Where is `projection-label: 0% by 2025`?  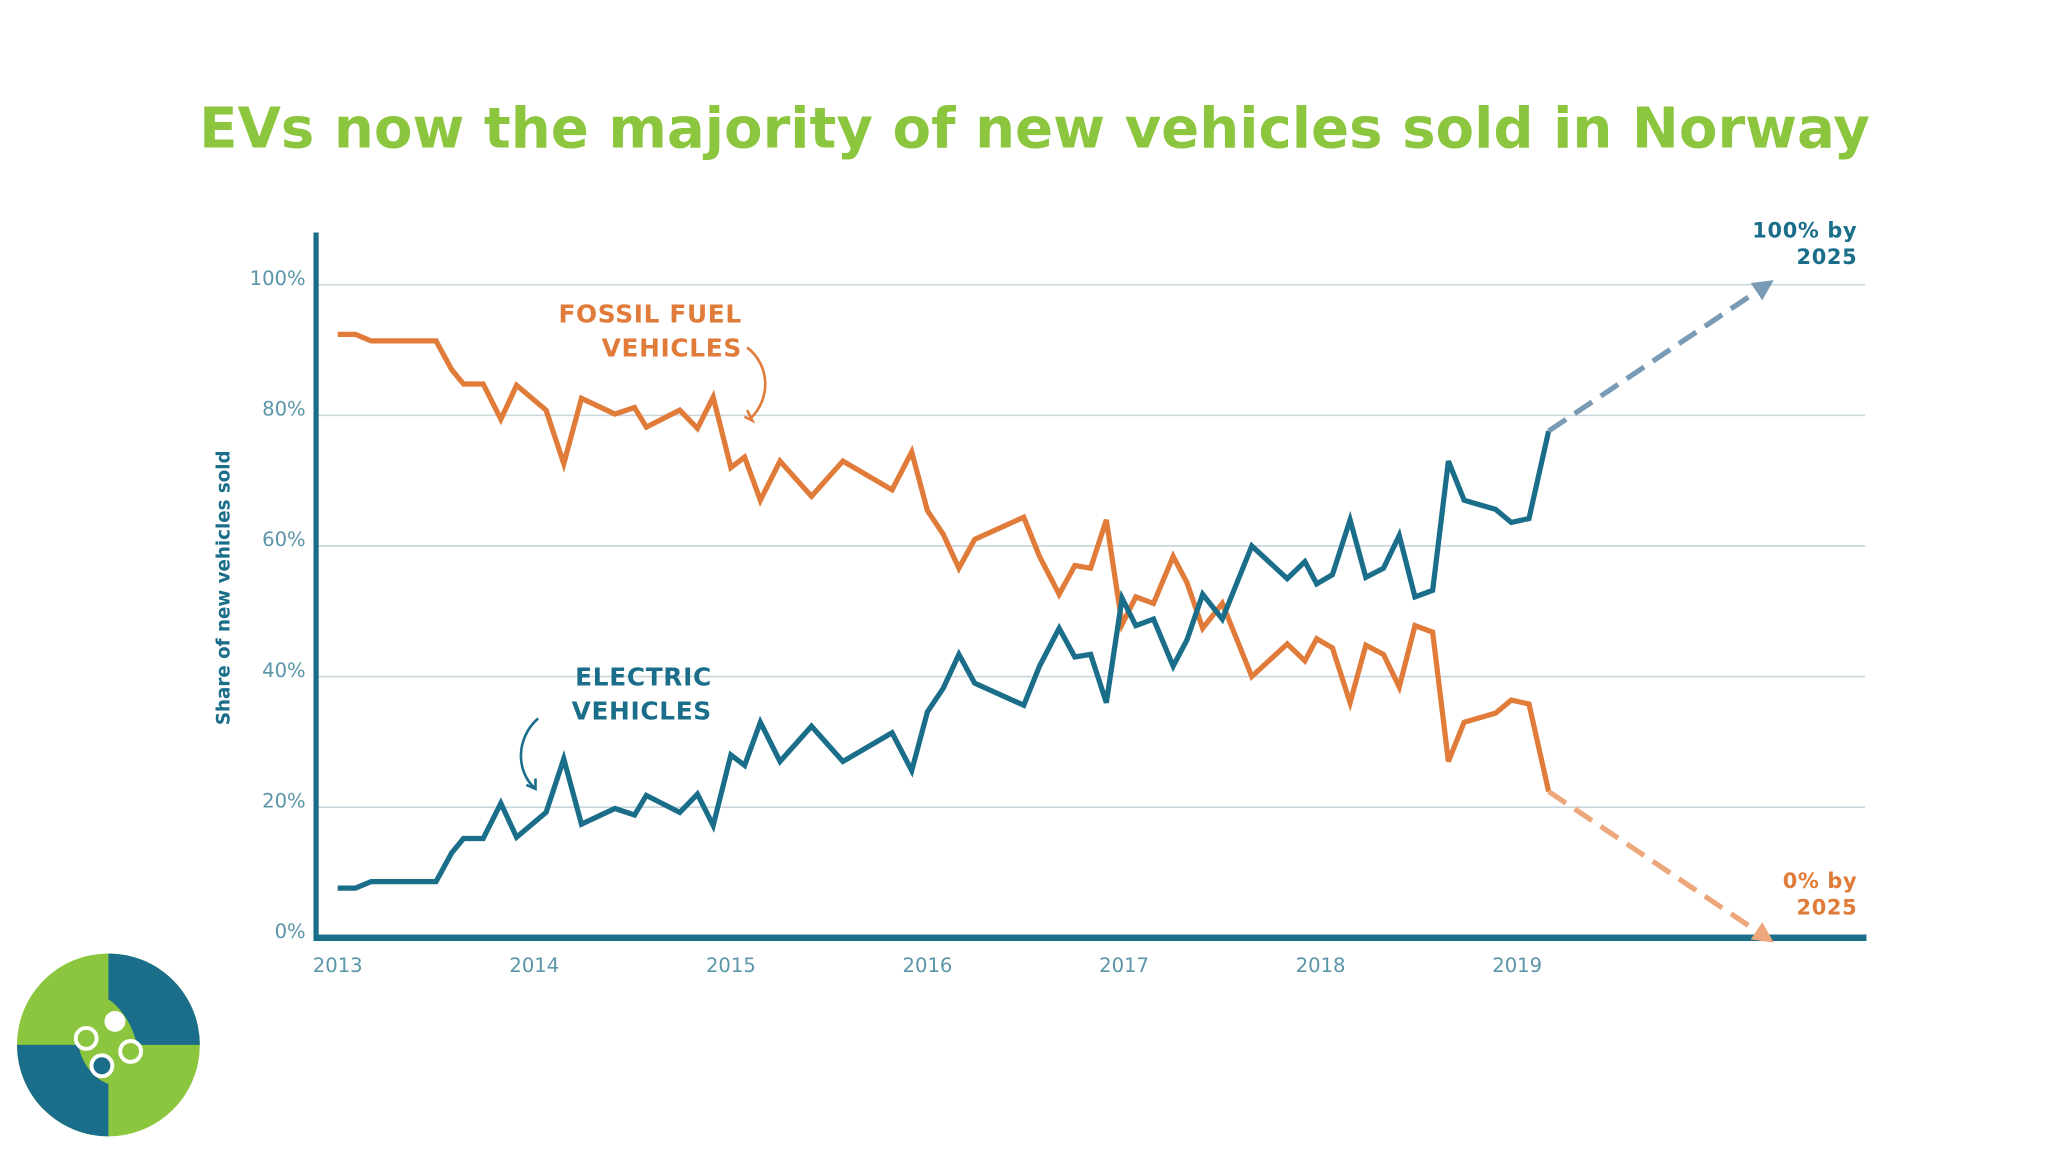 projection-label: 0% by 2025 is located at coordinates (1820, 894).